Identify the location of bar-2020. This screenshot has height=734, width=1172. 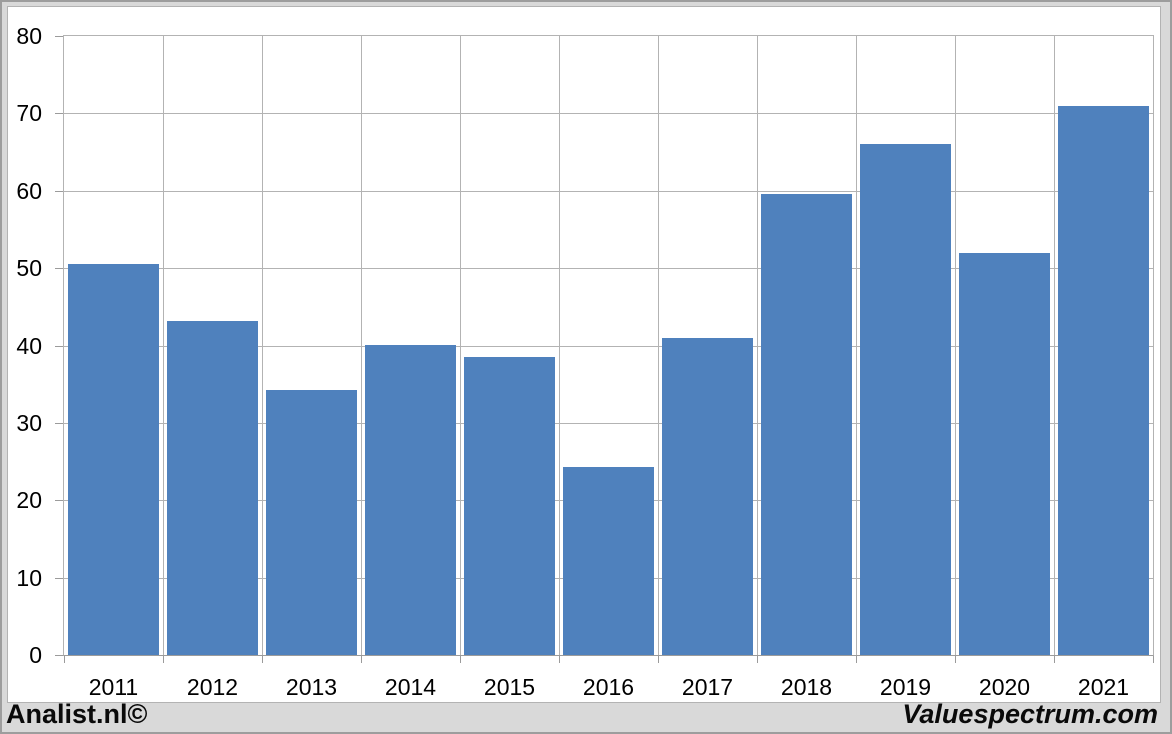
(1004, 454).